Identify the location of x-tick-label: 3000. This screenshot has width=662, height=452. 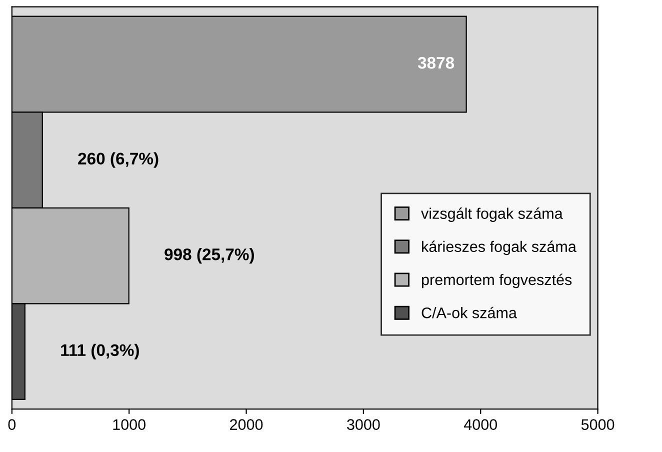
(363, 424).